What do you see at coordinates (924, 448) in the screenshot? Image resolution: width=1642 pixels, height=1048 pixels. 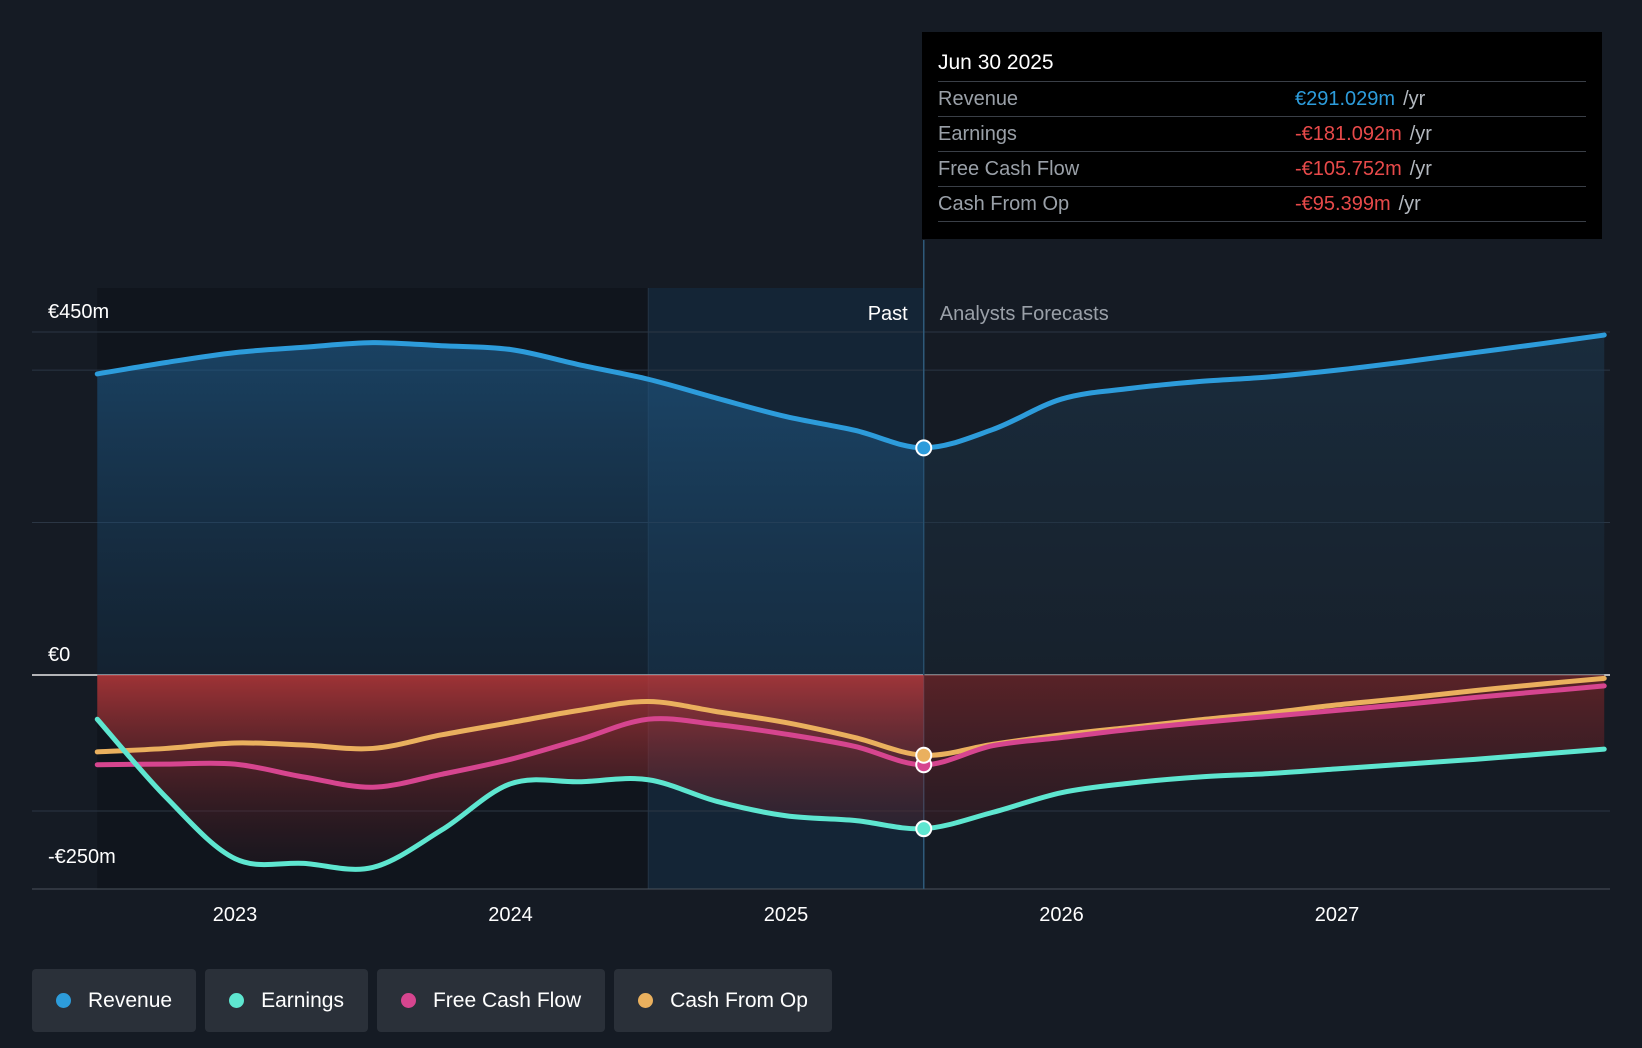 I see `marker-revenue` at bounding box center [924, 448].